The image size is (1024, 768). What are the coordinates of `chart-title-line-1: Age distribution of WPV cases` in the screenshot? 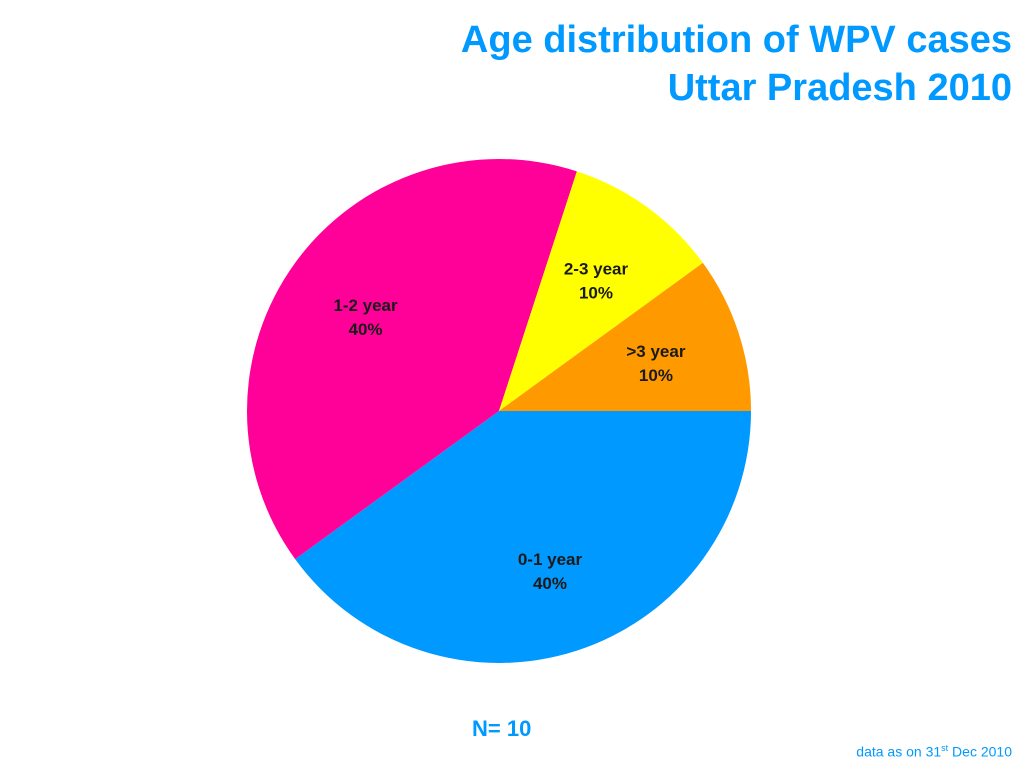 It's located at (736, 40).